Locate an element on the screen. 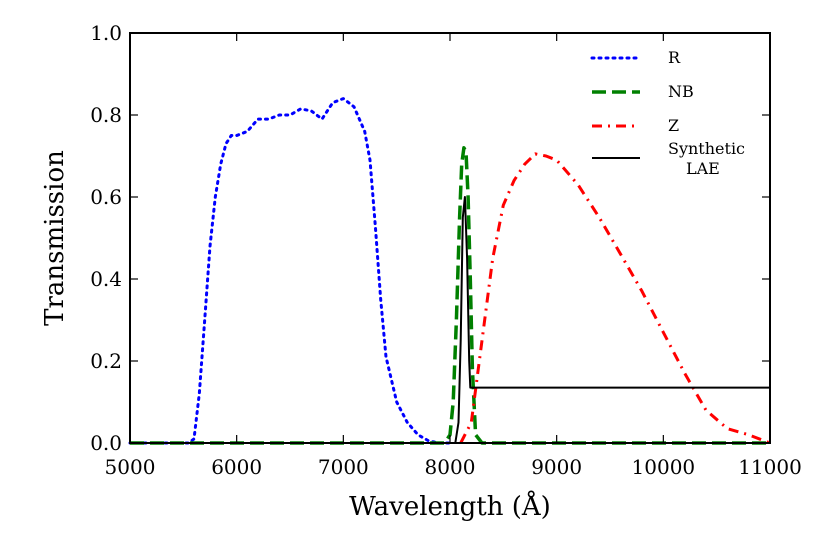  y-tick-label: 0.8 is located at coordinates (106, 115).